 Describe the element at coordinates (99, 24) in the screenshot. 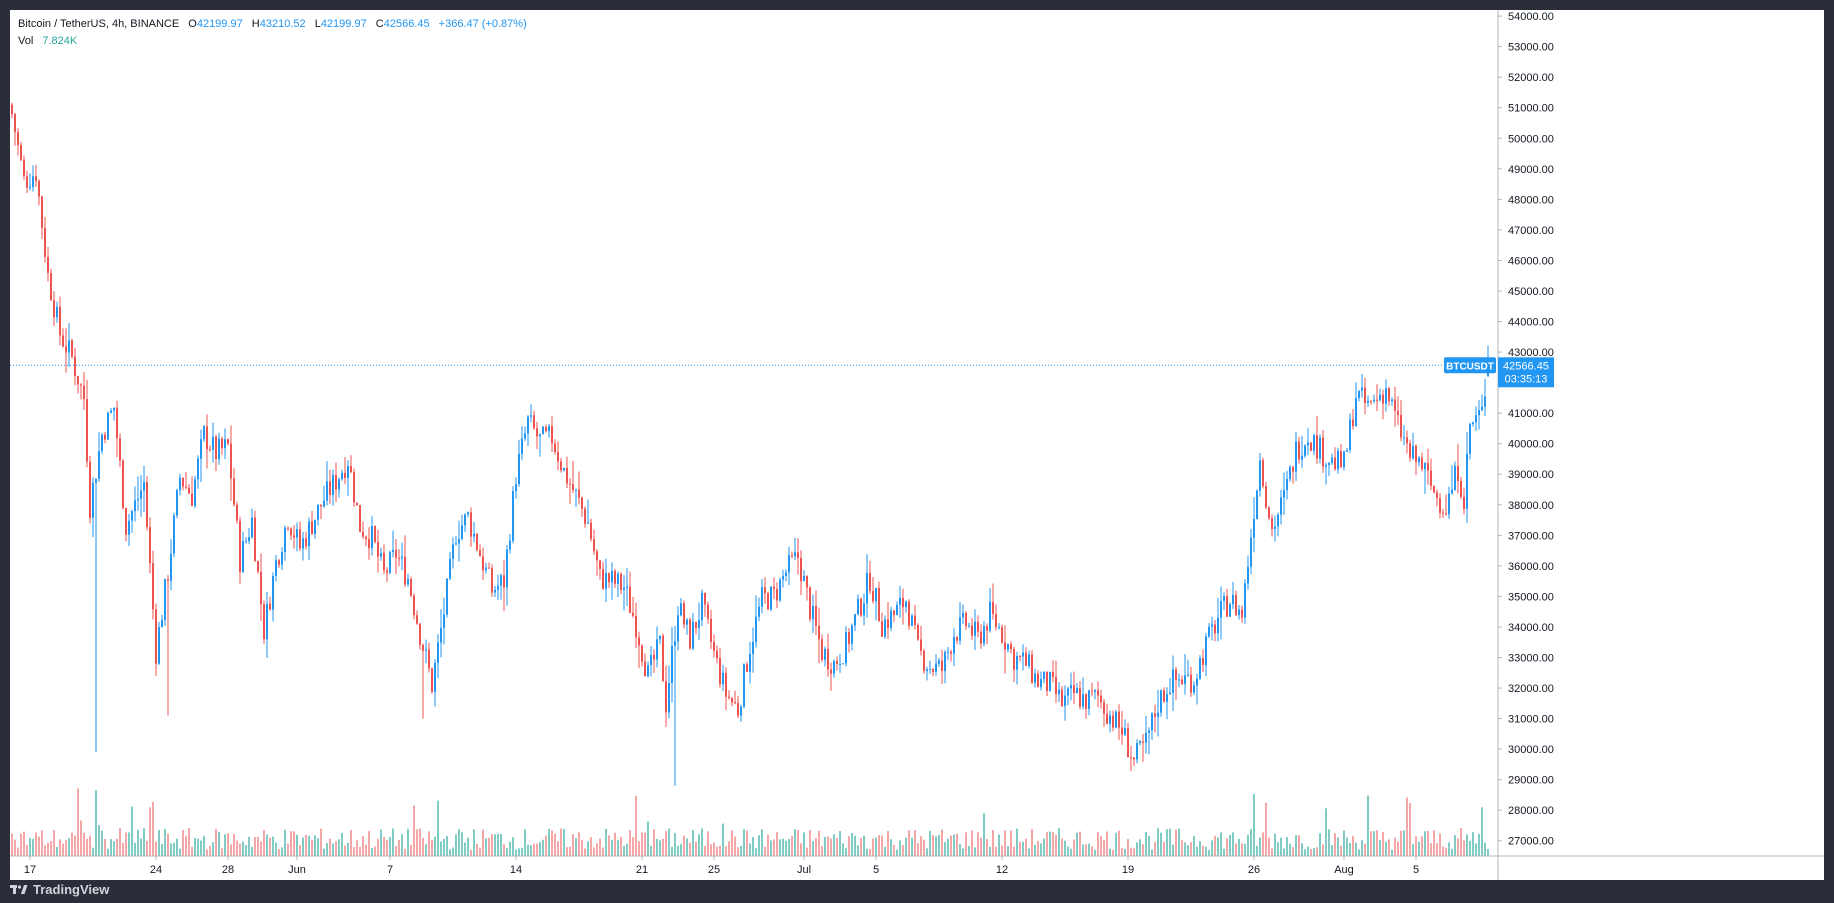

I see `symbol-title: Bitcoin / TetherUS, 4h, BINANCE` at that location.